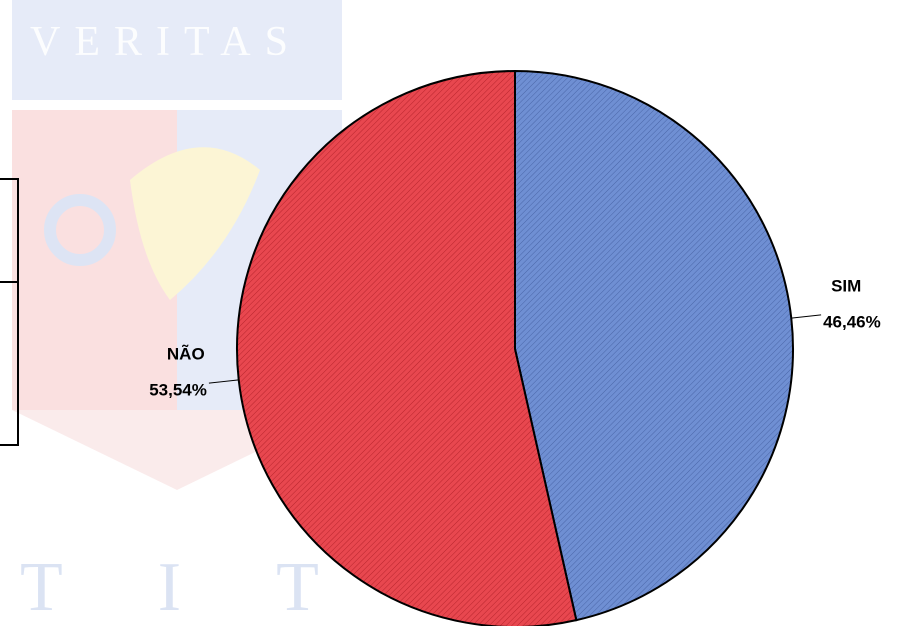 The height and width of the screenshot is (626, 906). Describe the element at coordinates (166, 42) in the screenshot. I see `watermark-text: VERITAS` at that location.